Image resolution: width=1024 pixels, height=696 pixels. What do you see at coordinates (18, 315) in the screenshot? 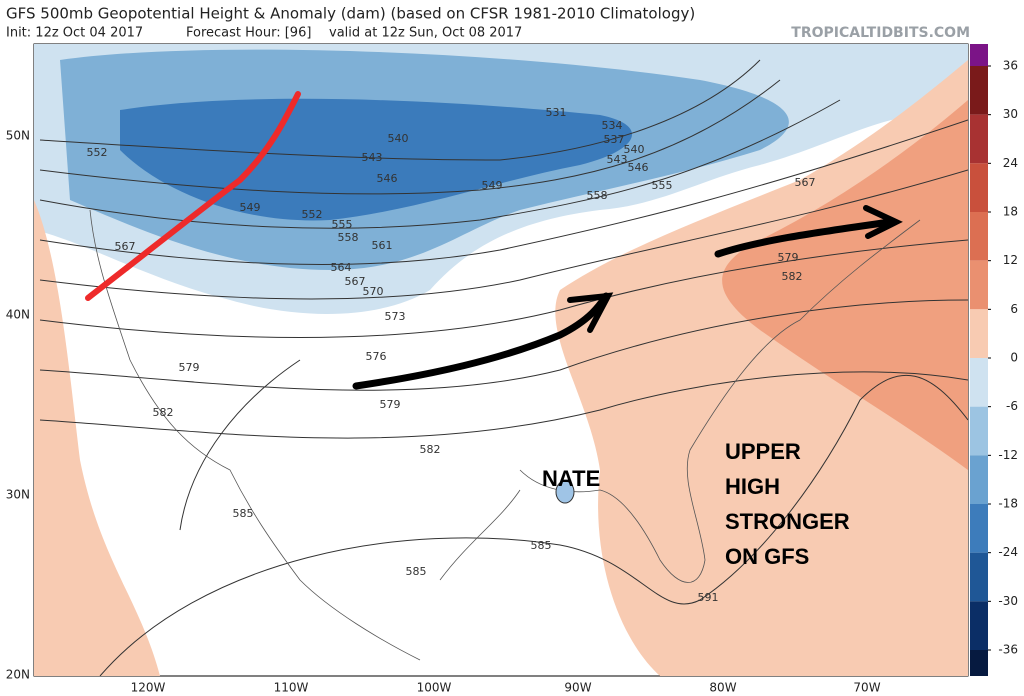
I see `lat-label: 40N` at bounding box center [18, 315].